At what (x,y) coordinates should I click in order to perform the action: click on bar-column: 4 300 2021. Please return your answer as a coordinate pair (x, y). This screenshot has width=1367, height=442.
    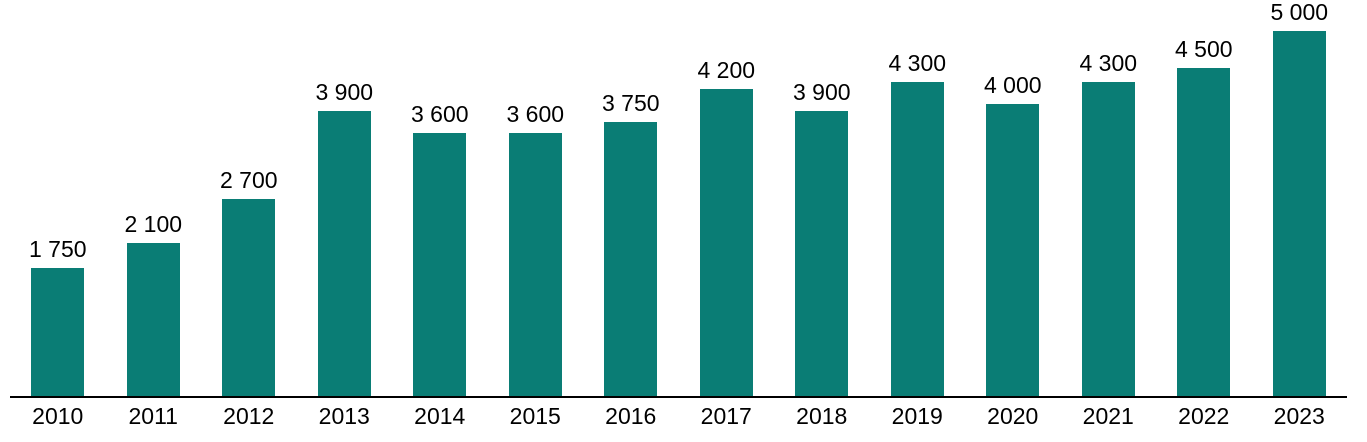
    Looking at the image, I should click on (1109, 214).